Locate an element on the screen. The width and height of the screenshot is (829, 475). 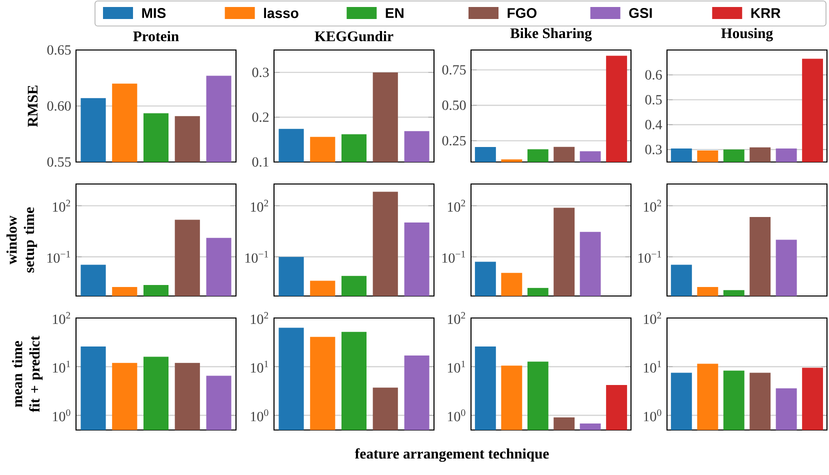
chart-title: Housing is located at coordinates (747, 35).